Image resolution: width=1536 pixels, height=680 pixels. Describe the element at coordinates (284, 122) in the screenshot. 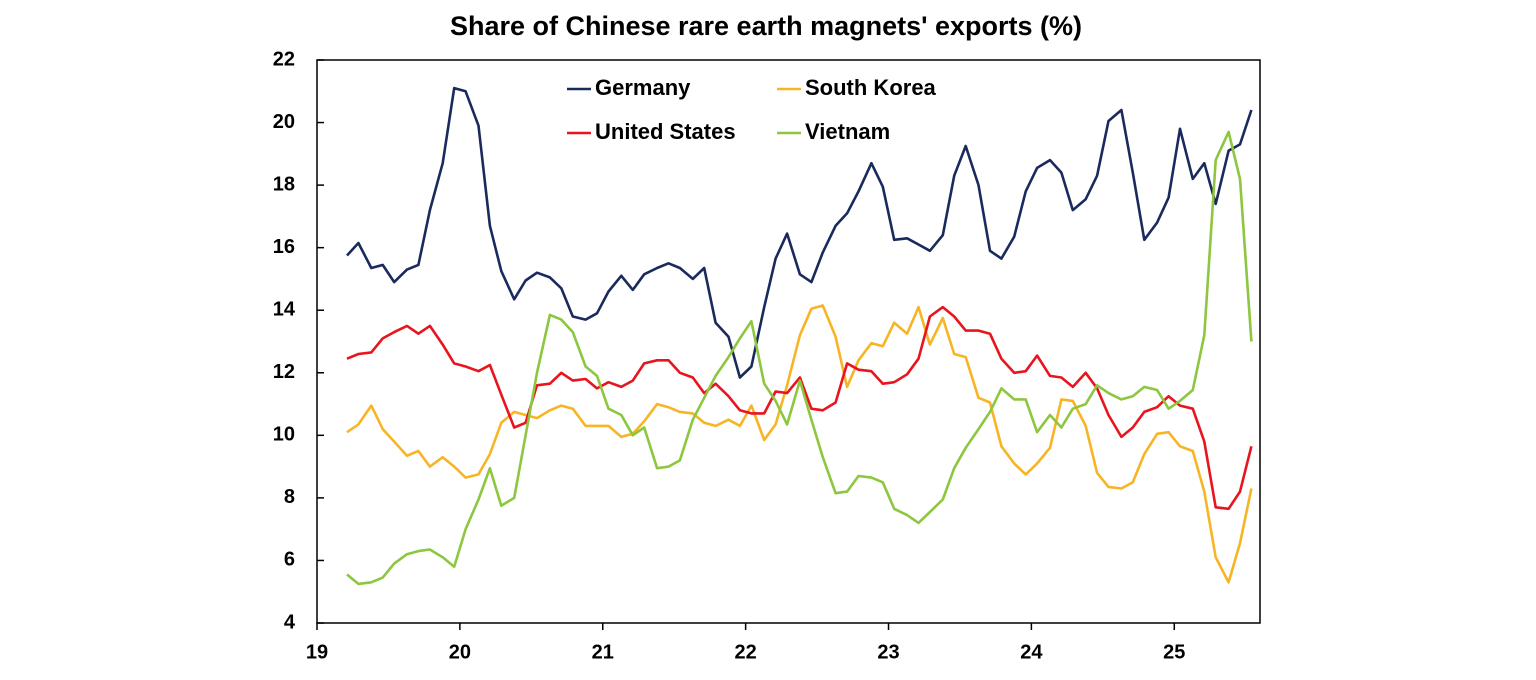

I see `y-tick-label: 20` at that location.